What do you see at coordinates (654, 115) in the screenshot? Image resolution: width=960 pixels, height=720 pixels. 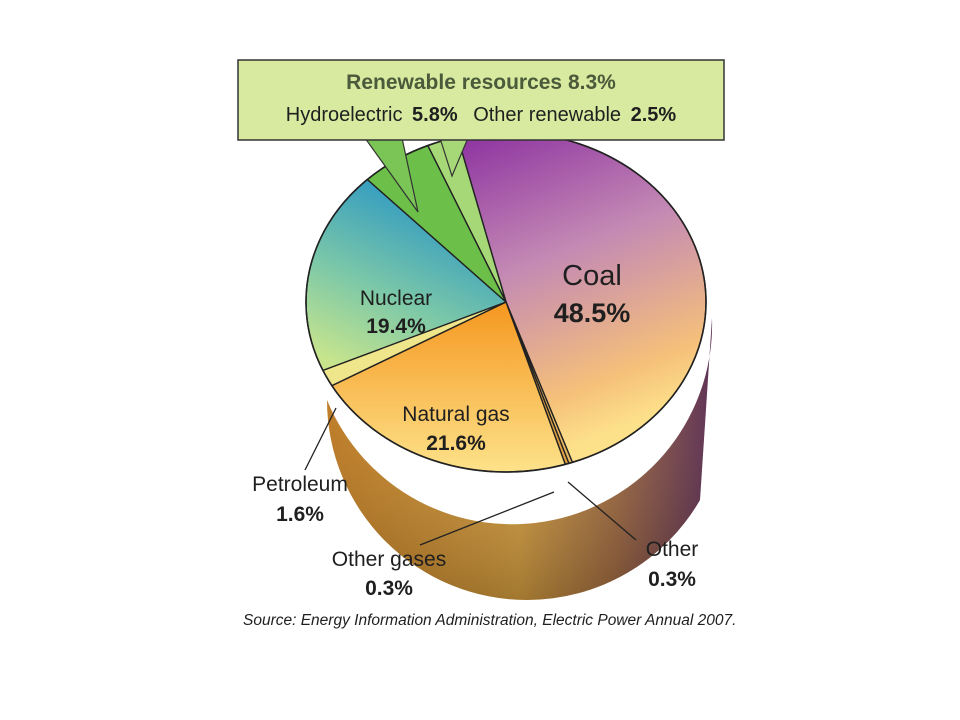 I see `callout-other-value: 2.5%` at bounding box center [654, 115].